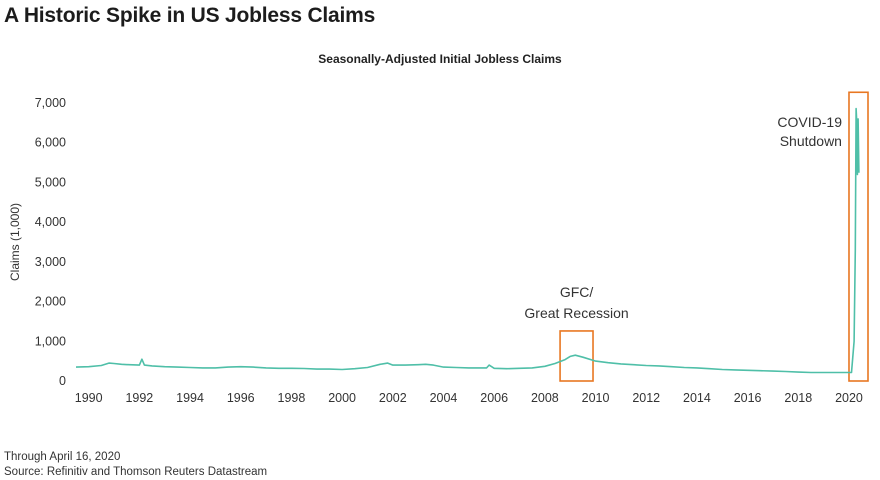  What do you see at coordinates (50, 341) in the screenshot?
I see `y-tick-label: 1,000` at bounding box center [50, 341].